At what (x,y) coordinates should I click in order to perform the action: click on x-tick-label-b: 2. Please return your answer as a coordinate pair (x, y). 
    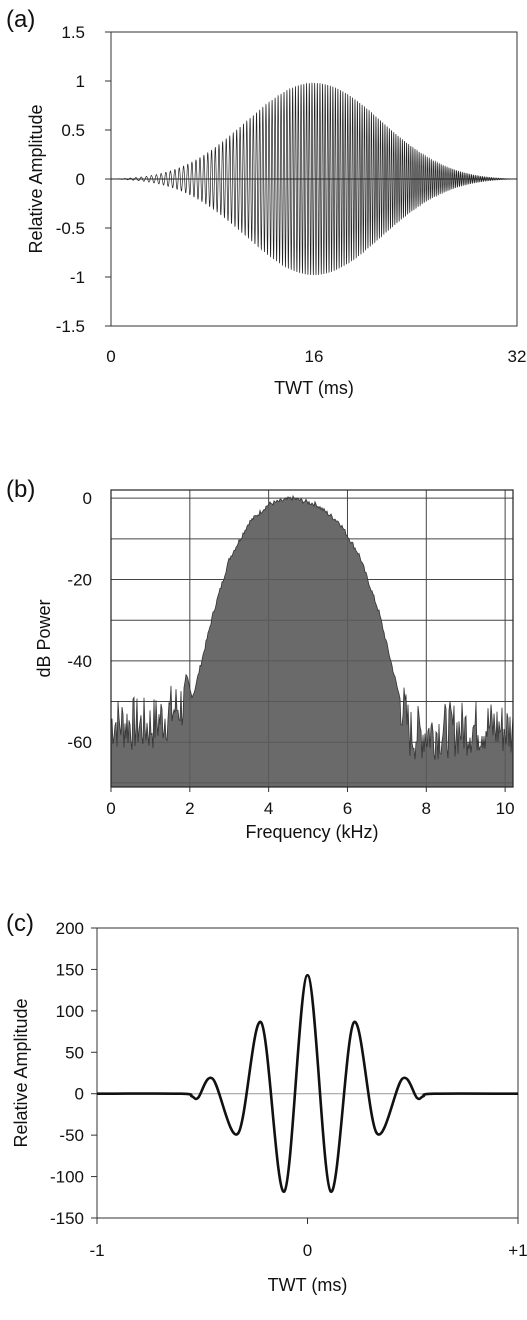
    Looking at the image, I should click on (189, 808).